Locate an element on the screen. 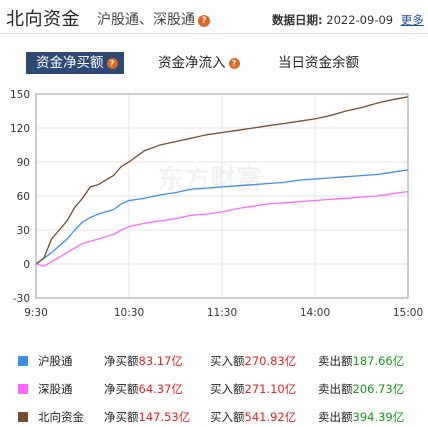 The width and height of the screenshot is (428, 427). legend-row-sh: 沪股通 净买额83.17亿 买入额270.83亿 卖出额187.66亿 is located at coordinates (214, 361).